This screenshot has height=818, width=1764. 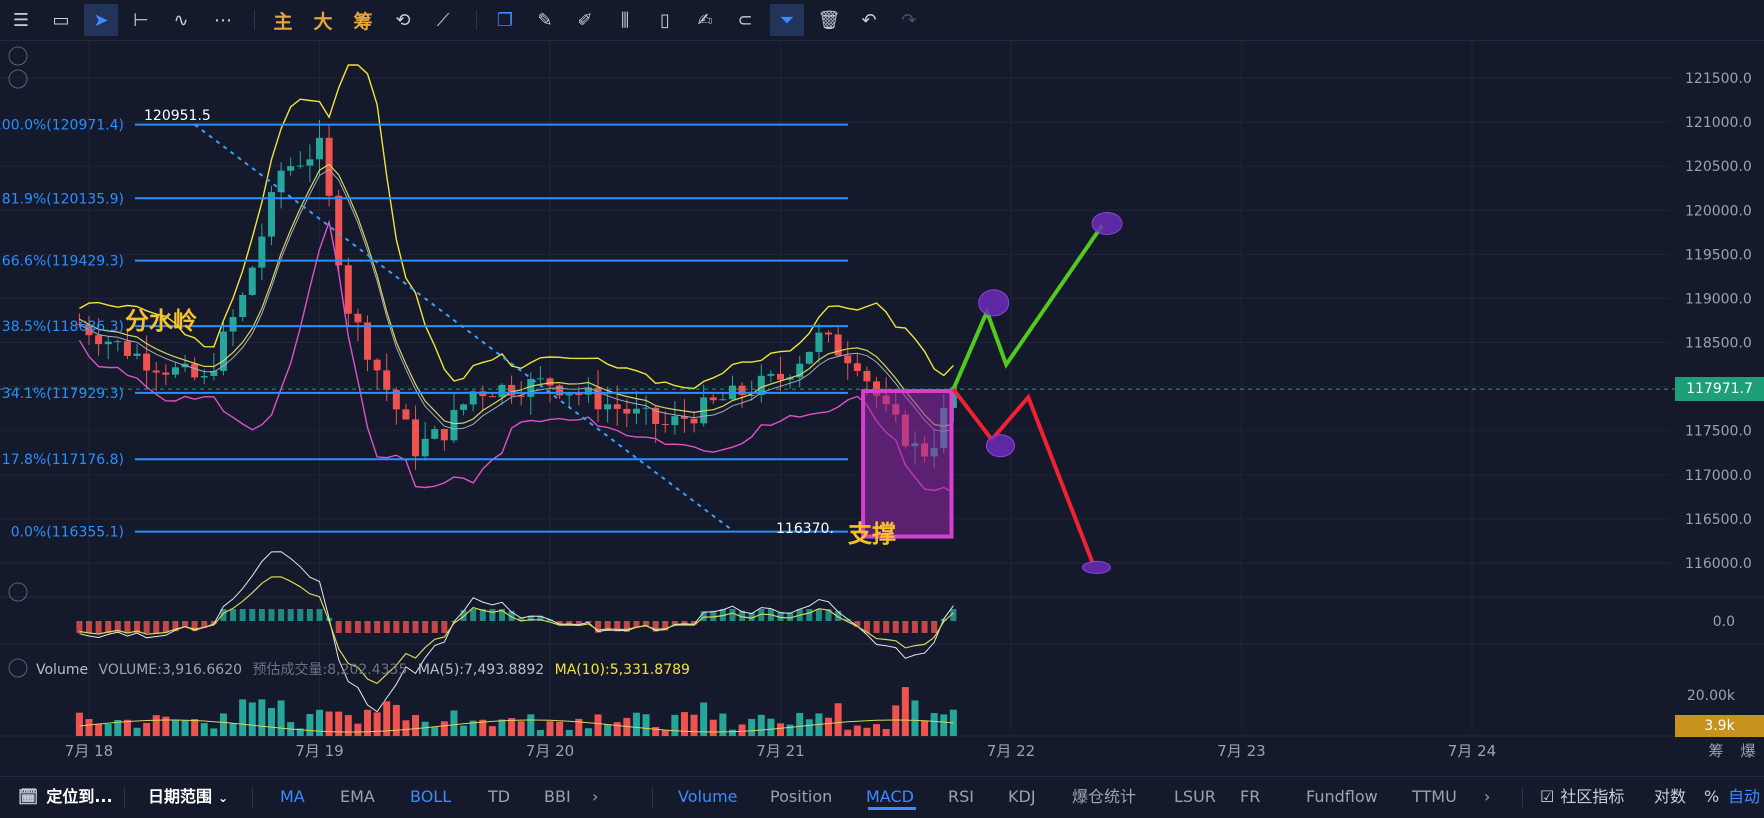 I want to click on main-indicator-boll: BOLL, so click(x=431, y=796).